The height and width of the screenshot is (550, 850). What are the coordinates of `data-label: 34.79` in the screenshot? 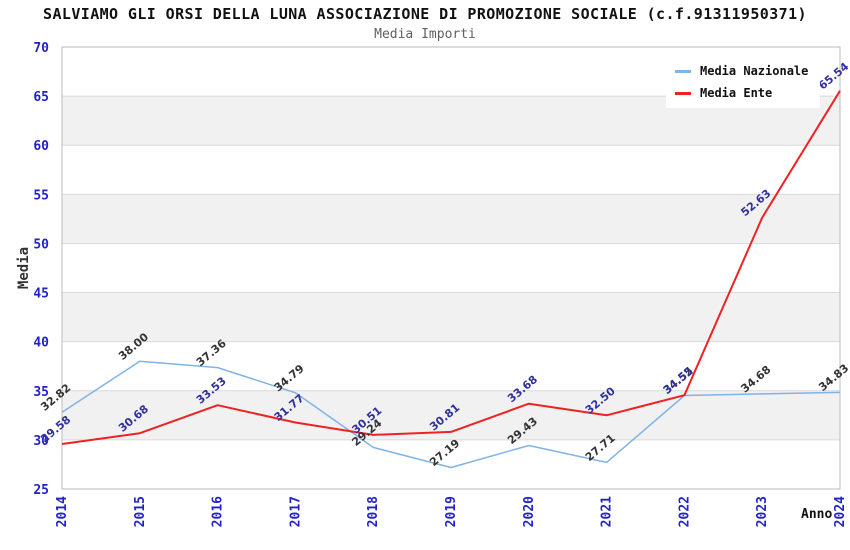 It's located at (289, 378).